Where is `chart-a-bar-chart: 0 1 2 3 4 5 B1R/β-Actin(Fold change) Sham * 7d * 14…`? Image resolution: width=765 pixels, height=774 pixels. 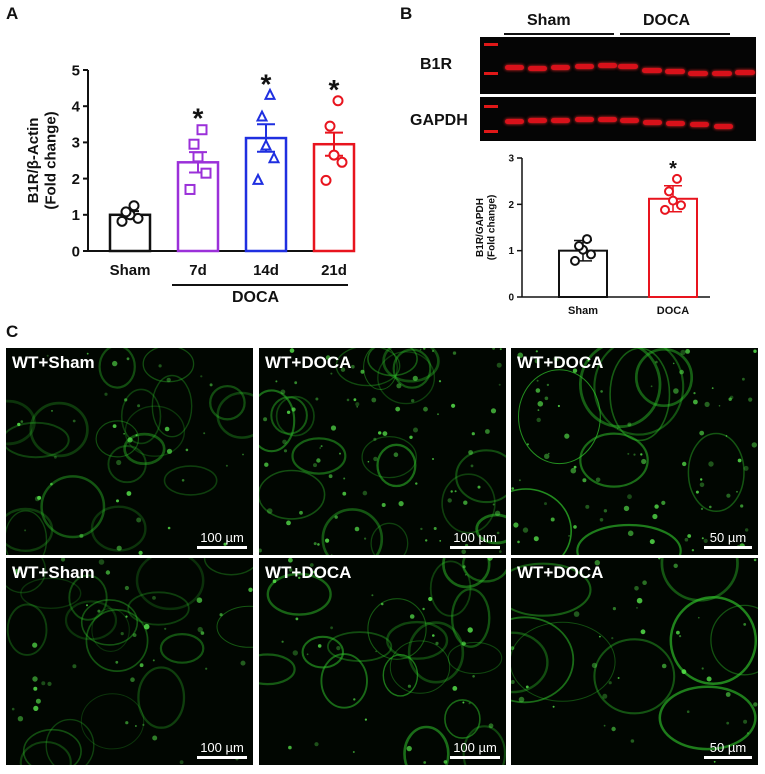 chart-a-bar-chart: 0 1 2 3 4 5 B1R/β-Actin(Fold change) Sham * 7d * 14… is located at coordinates (190, 170).